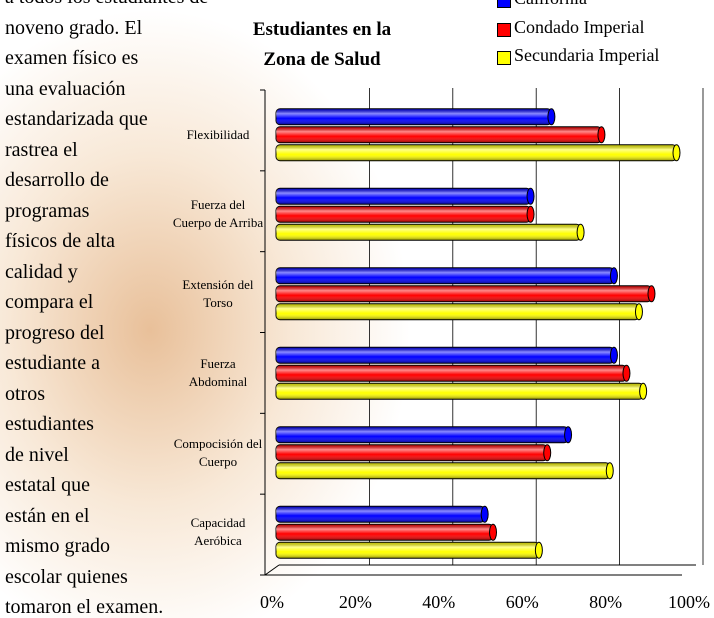 The height and width of the screenshot is (618, 714). What do you see at coordinates (72, 58) in the screenshot?
I see `text-line: examen físico es` at bounding box center [72, 58].